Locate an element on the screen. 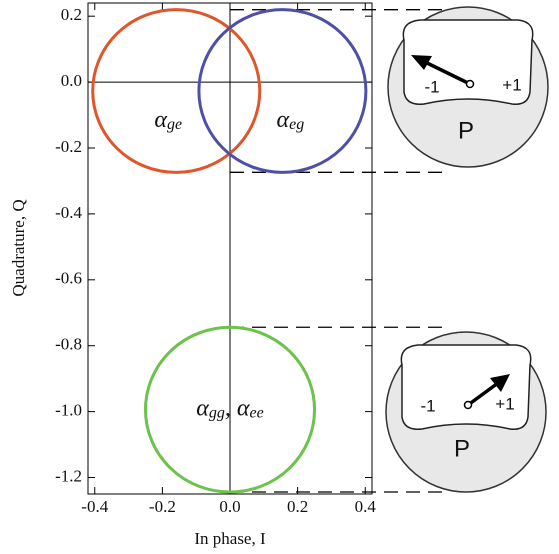 This screenshot has width=559, height=554. y-tick-label: -0.4 is located at coordinates (68, 212).